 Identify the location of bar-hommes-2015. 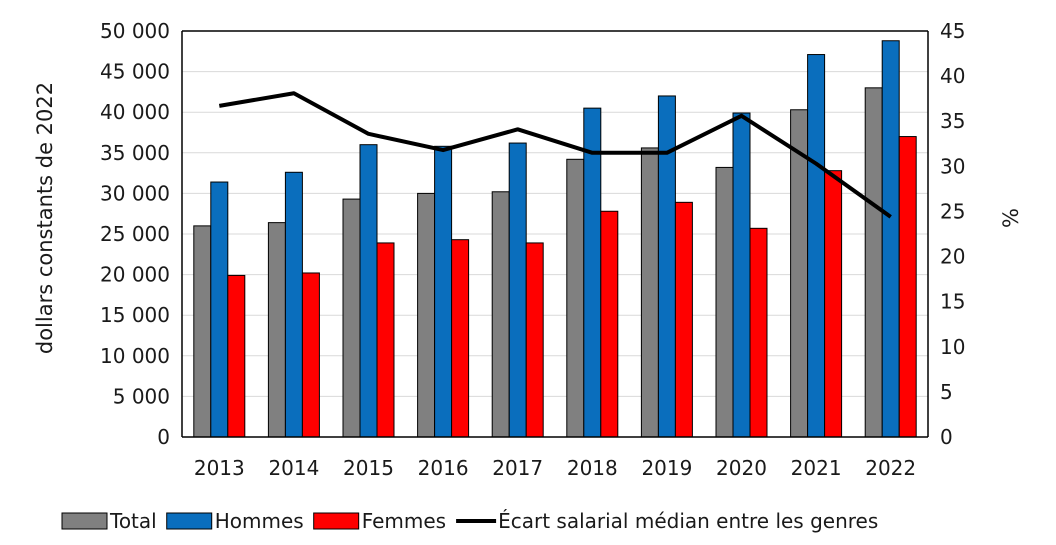
(368, 291).